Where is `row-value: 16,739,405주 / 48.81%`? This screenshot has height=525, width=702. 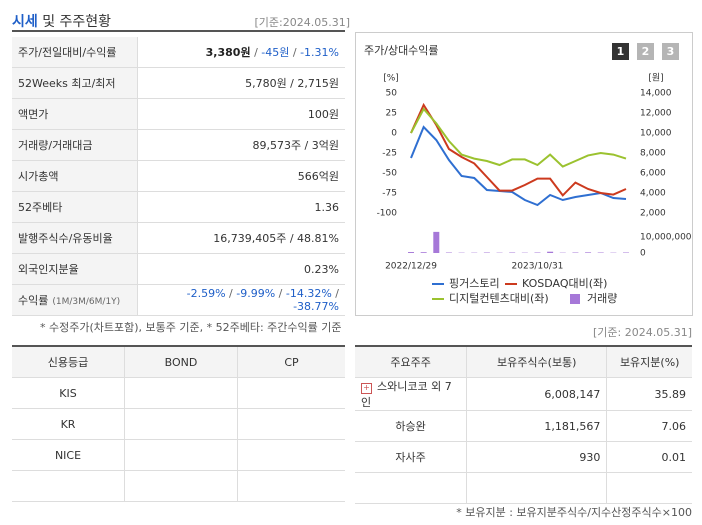 row-value: 16,739,405주 / 48.81% is located at coordinates (241, 238).